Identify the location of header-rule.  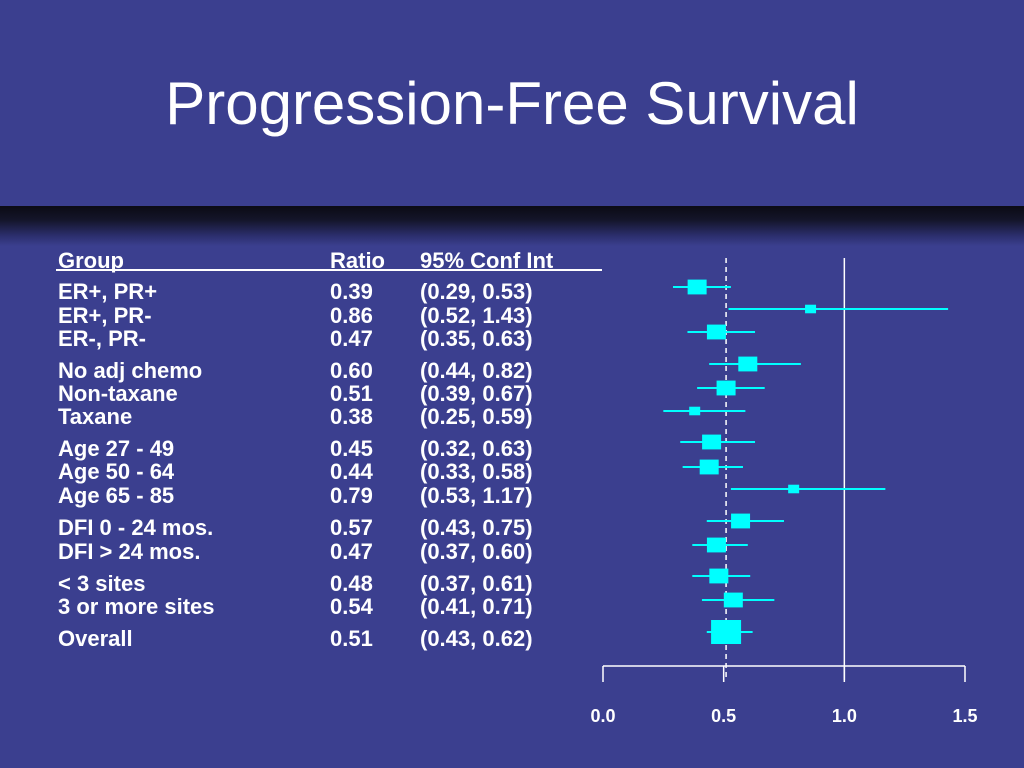
(329, 270).